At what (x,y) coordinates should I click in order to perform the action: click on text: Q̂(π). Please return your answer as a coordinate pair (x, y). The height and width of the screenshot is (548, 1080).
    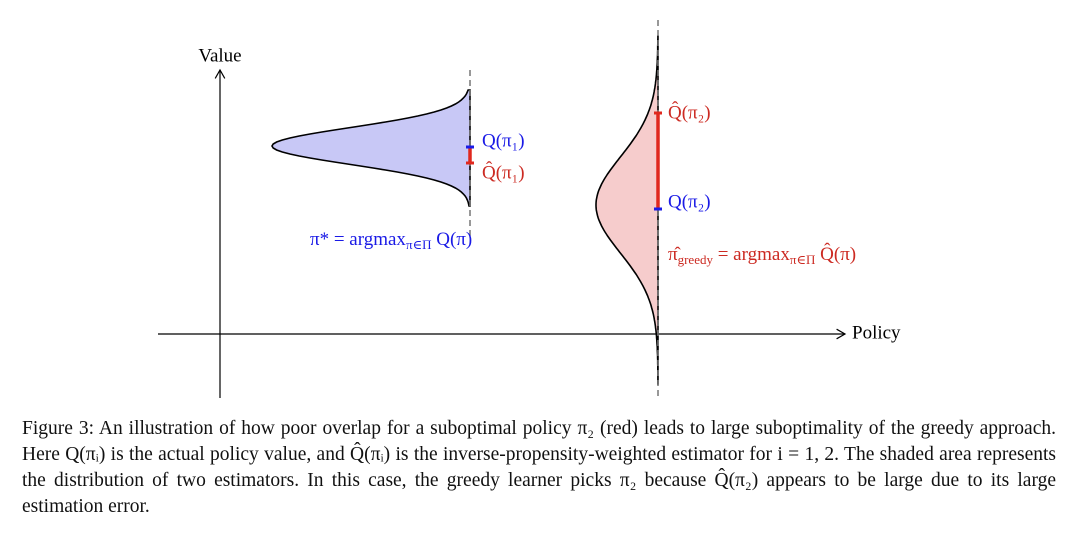
    Looking at the image, I should click on (835, 255).